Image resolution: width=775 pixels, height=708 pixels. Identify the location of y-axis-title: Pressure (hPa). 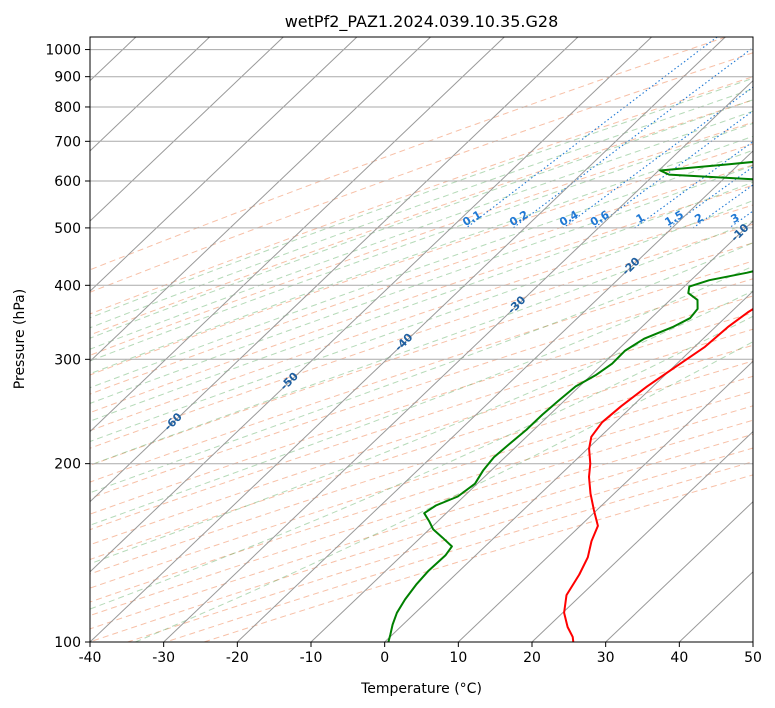
(20, 339).